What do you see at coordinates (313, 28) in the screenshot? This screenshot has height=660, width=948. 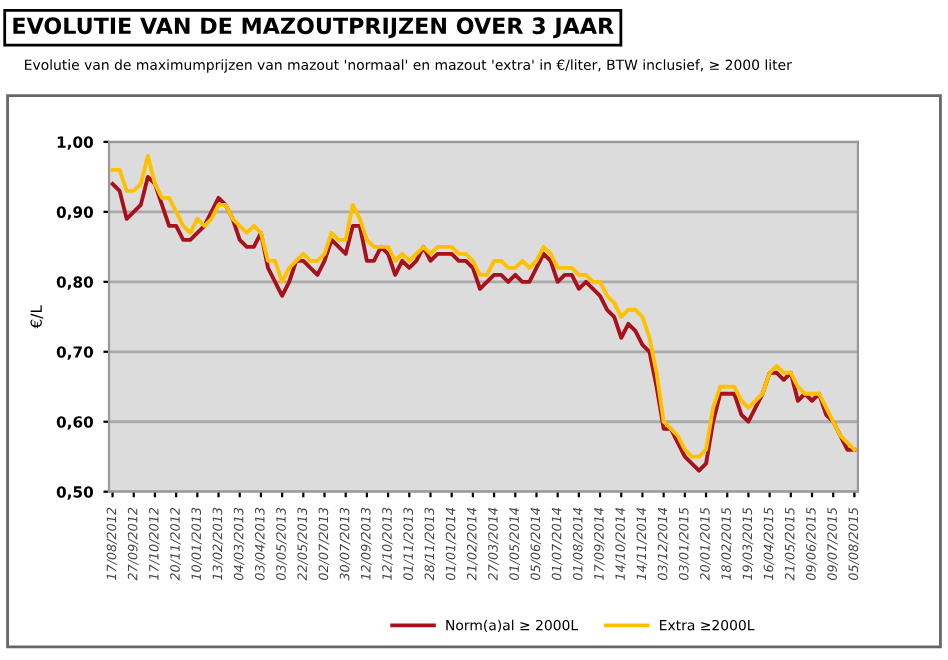 I see `chart-title: EVOLUTIE VAN DE MAZOUTPRIJZEN OVER 3 JAAR` at bounding box center [313, 28].